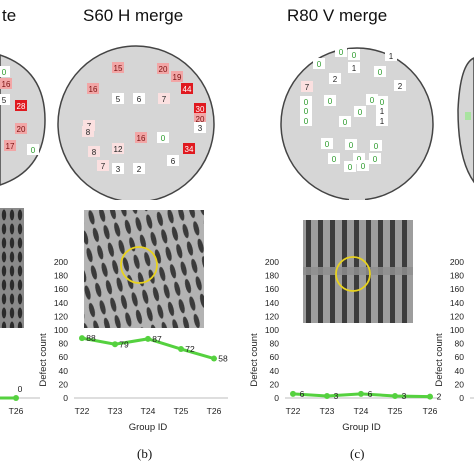 This screenshot has width=474, height=474. Describe the element at coordinates (358, 271) in the screenshot. I see `sem-image-c` at that location.